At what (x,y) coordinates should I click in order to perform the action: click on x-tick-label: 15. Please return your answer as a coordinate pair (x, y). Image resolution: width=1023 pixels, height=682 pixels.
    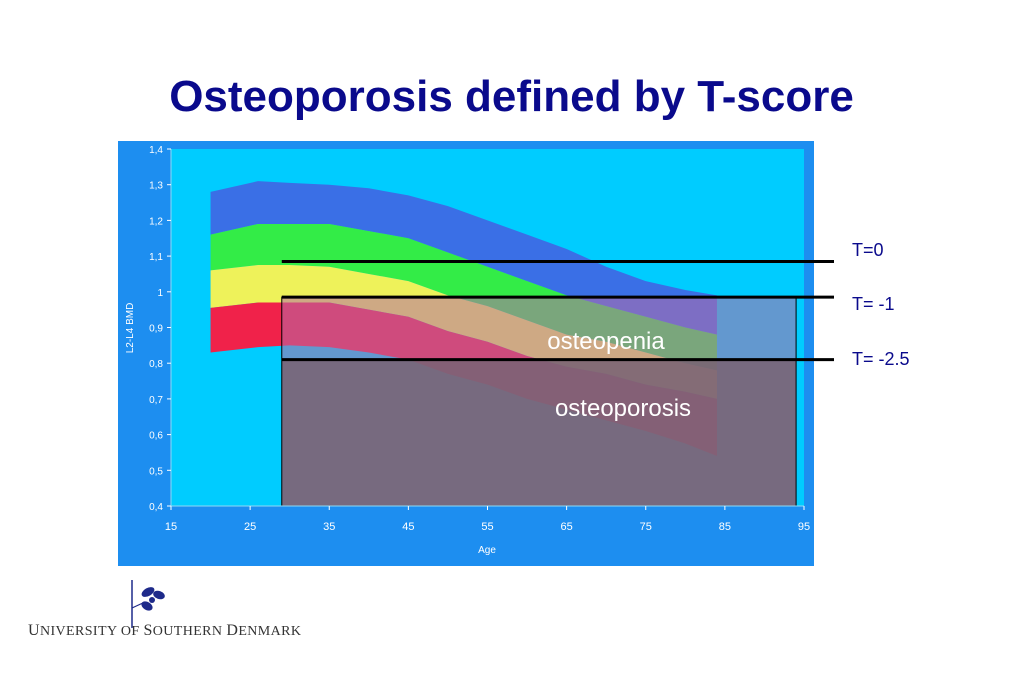
    Looking at the image, I should click on (171, 527).